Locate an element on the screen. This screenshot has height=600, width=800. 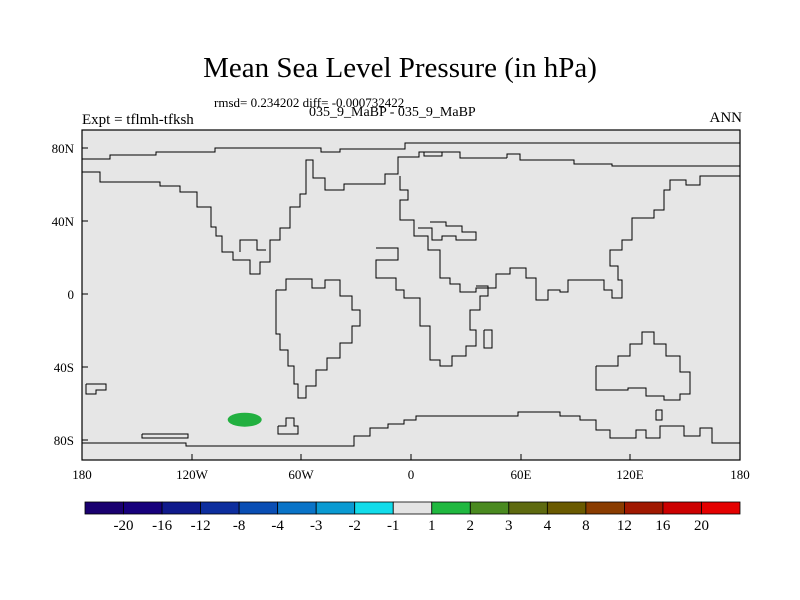
coastline-europe-africa-west is located at coordinates (623, 160).